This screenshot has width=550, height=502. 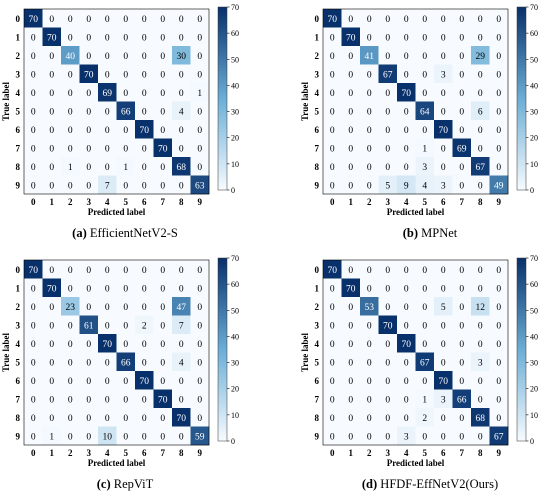 I want to click on x-tick-label: 7, so click(x=163, y=202).